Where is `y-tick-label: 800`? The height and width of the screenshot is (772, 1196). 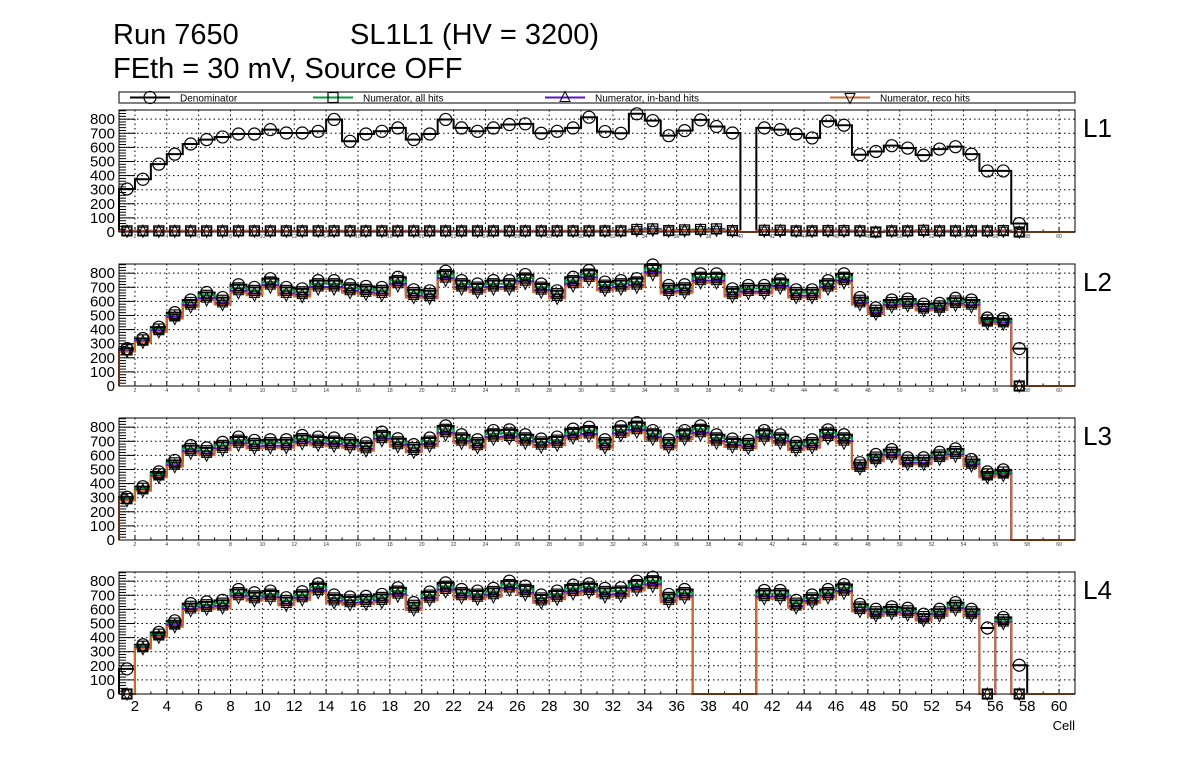
y-tick-label: 800 is located at coordinates (102, 581).